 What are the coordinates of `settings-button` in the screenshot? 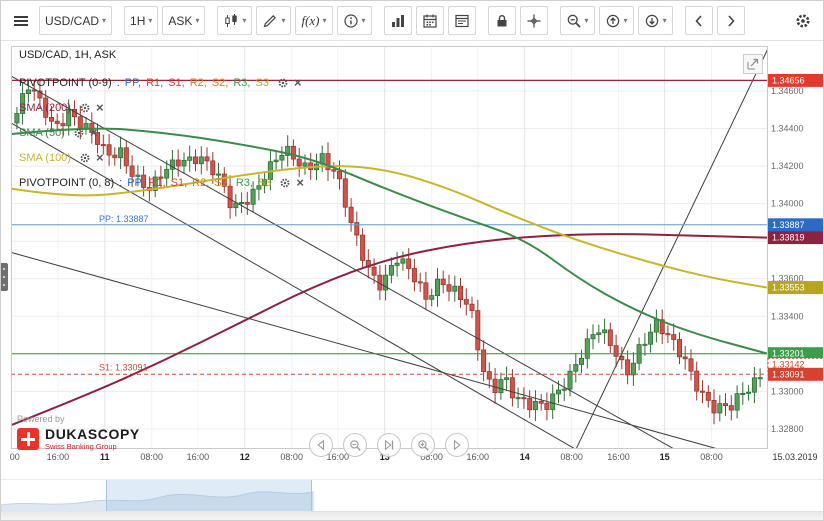 It's located at (803, 20).